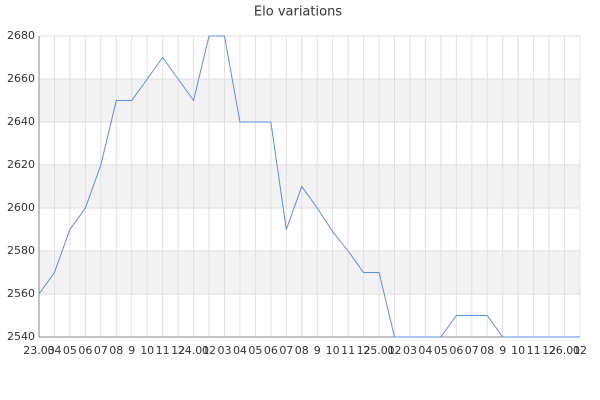  I want to click on y-tick-label: 2660, so click(21, 78).